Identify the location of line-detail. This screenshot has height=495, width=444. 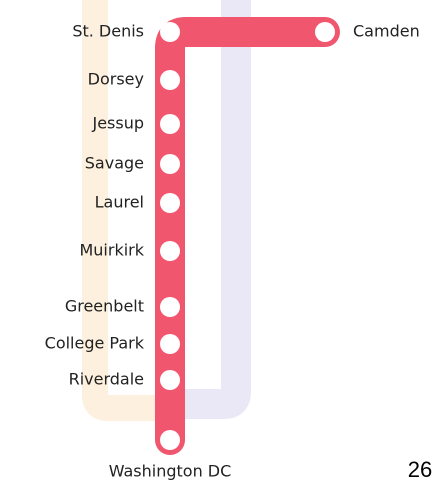
(256, 64).